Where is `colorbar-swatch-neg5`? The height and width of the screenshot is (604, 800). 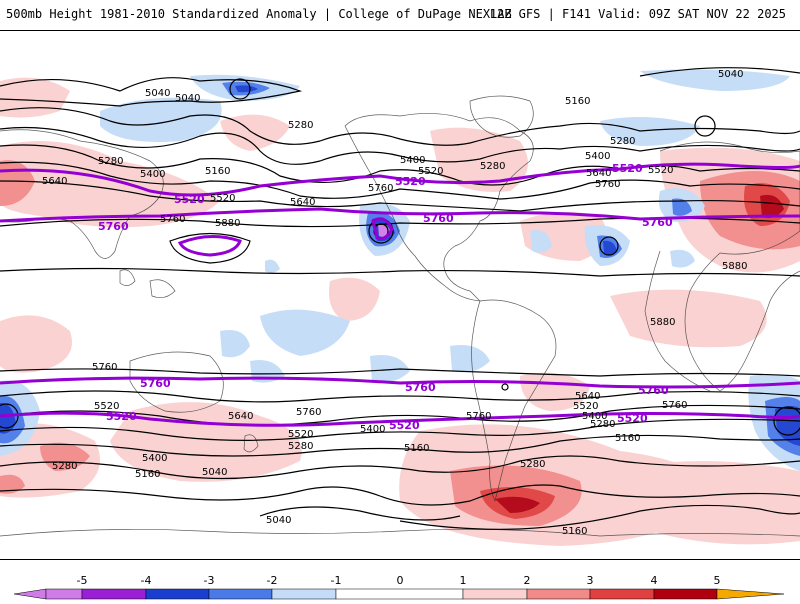
colorbar-swatch-neg5 is located at coordinates (64, 594).